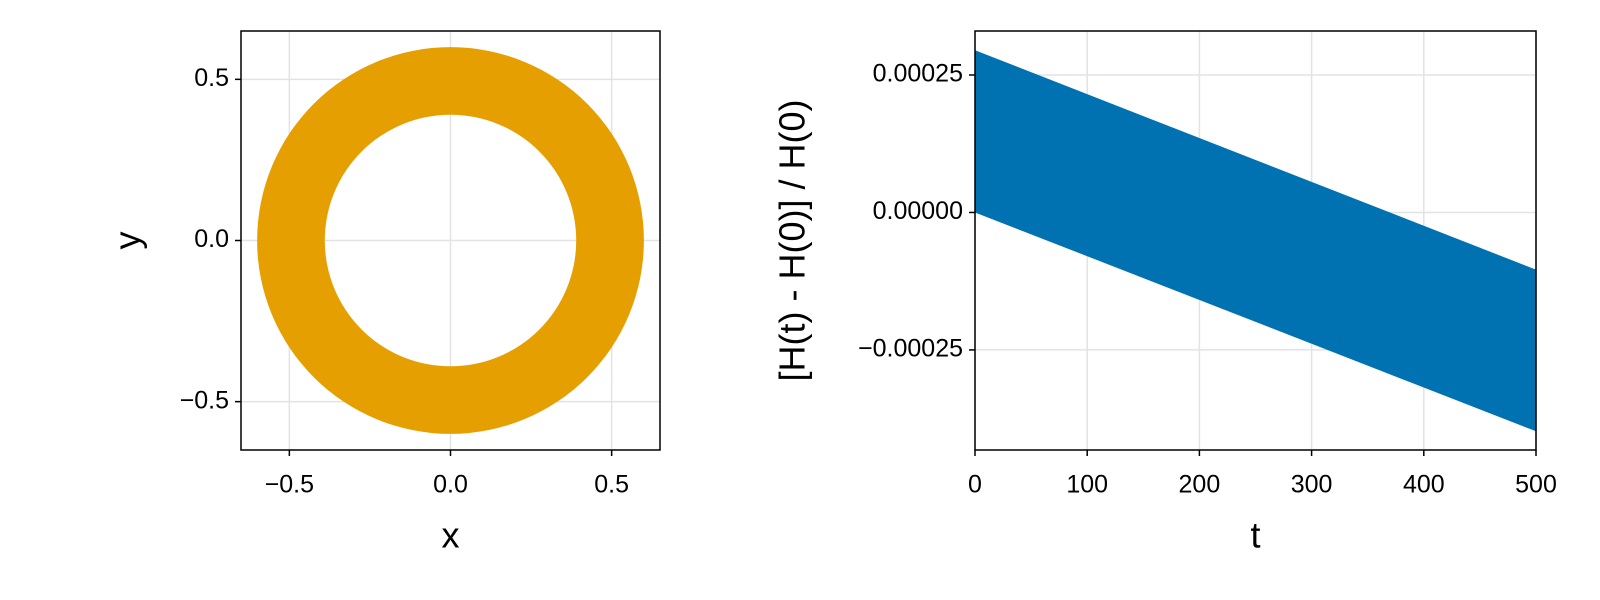  I want to click on x-tick-label: 400, so click(1424, 485).